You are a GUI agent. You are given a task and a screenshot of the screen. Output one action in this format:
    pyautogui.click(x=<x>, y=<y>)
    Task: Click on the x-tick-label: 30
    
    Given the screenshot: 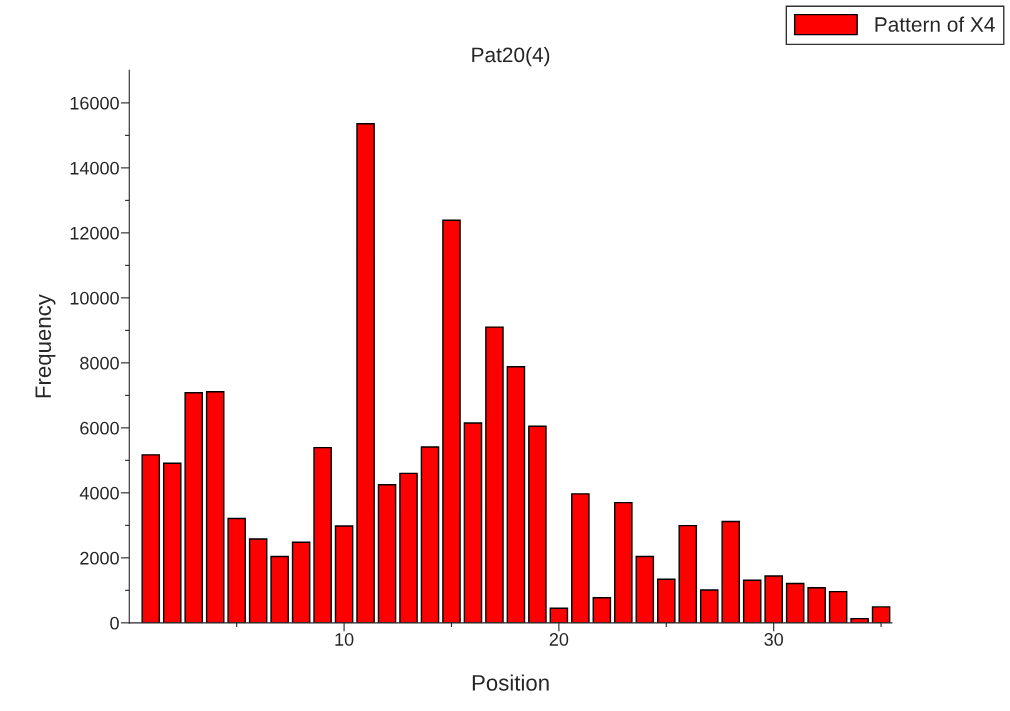 What is the action you would take?
    pyautogui.click(x=774, y=639)
    